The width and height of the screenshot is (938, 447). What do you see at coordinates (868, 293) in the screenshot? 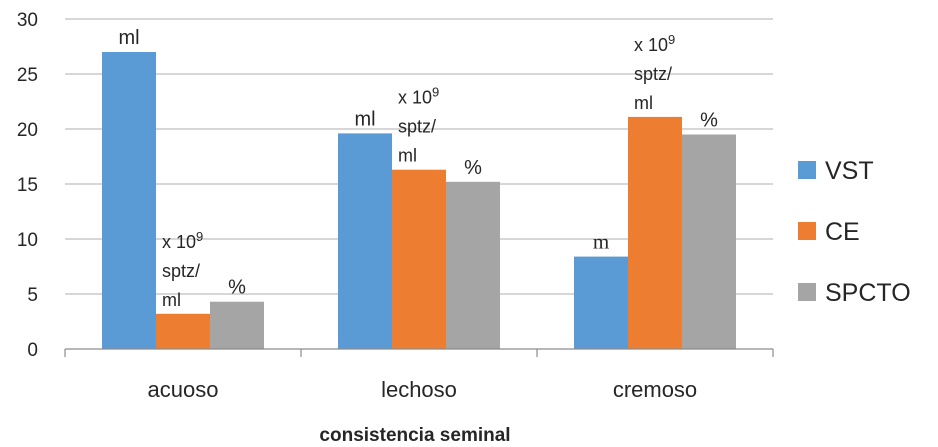
I see `legend-label: SPCTO` at bounding box center [868, 293].